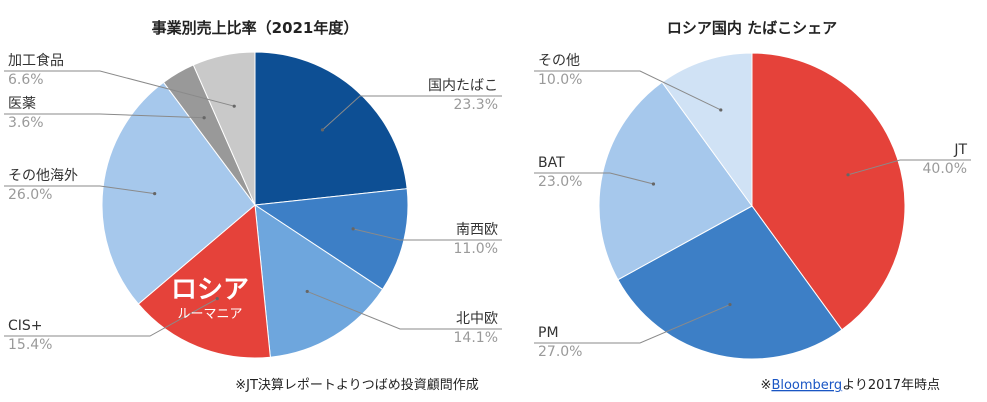 The width and height of the screenshot is (987, 402). What do you see at coordinates (477, 230) in the screenshot?
I see `left-label-south-west-europe: 南西欧` at bounding box center [477, 230].